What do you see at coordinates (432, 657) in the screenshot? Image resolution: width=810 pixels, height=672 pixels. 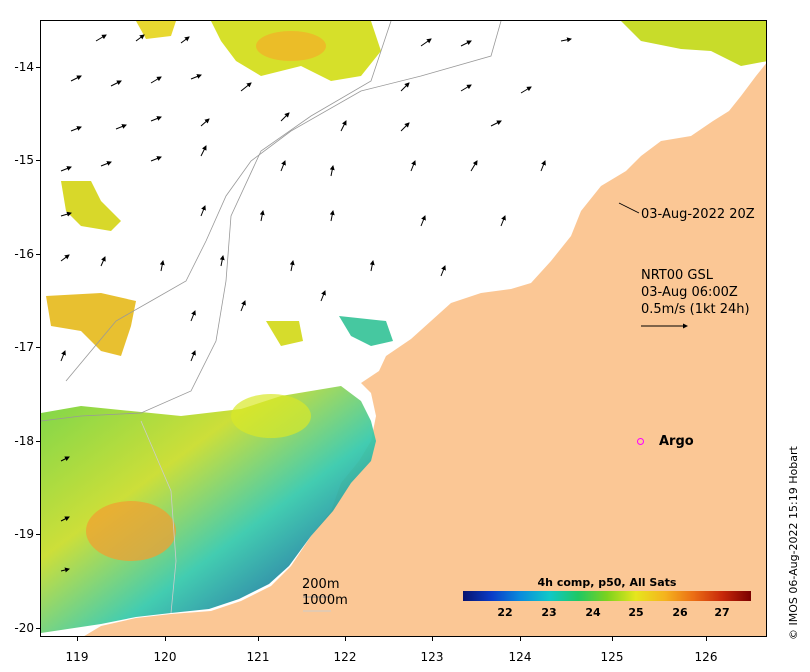 I see `x-tick-label: 123` at bounding box center [432, 657].